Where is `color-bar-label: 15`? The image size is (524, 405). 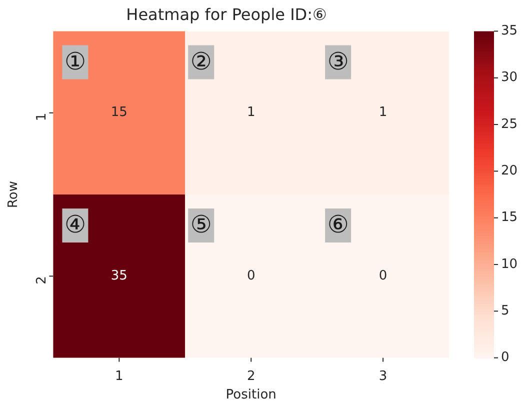 color-bar-label: 15 is located at coordinates (509, 218).